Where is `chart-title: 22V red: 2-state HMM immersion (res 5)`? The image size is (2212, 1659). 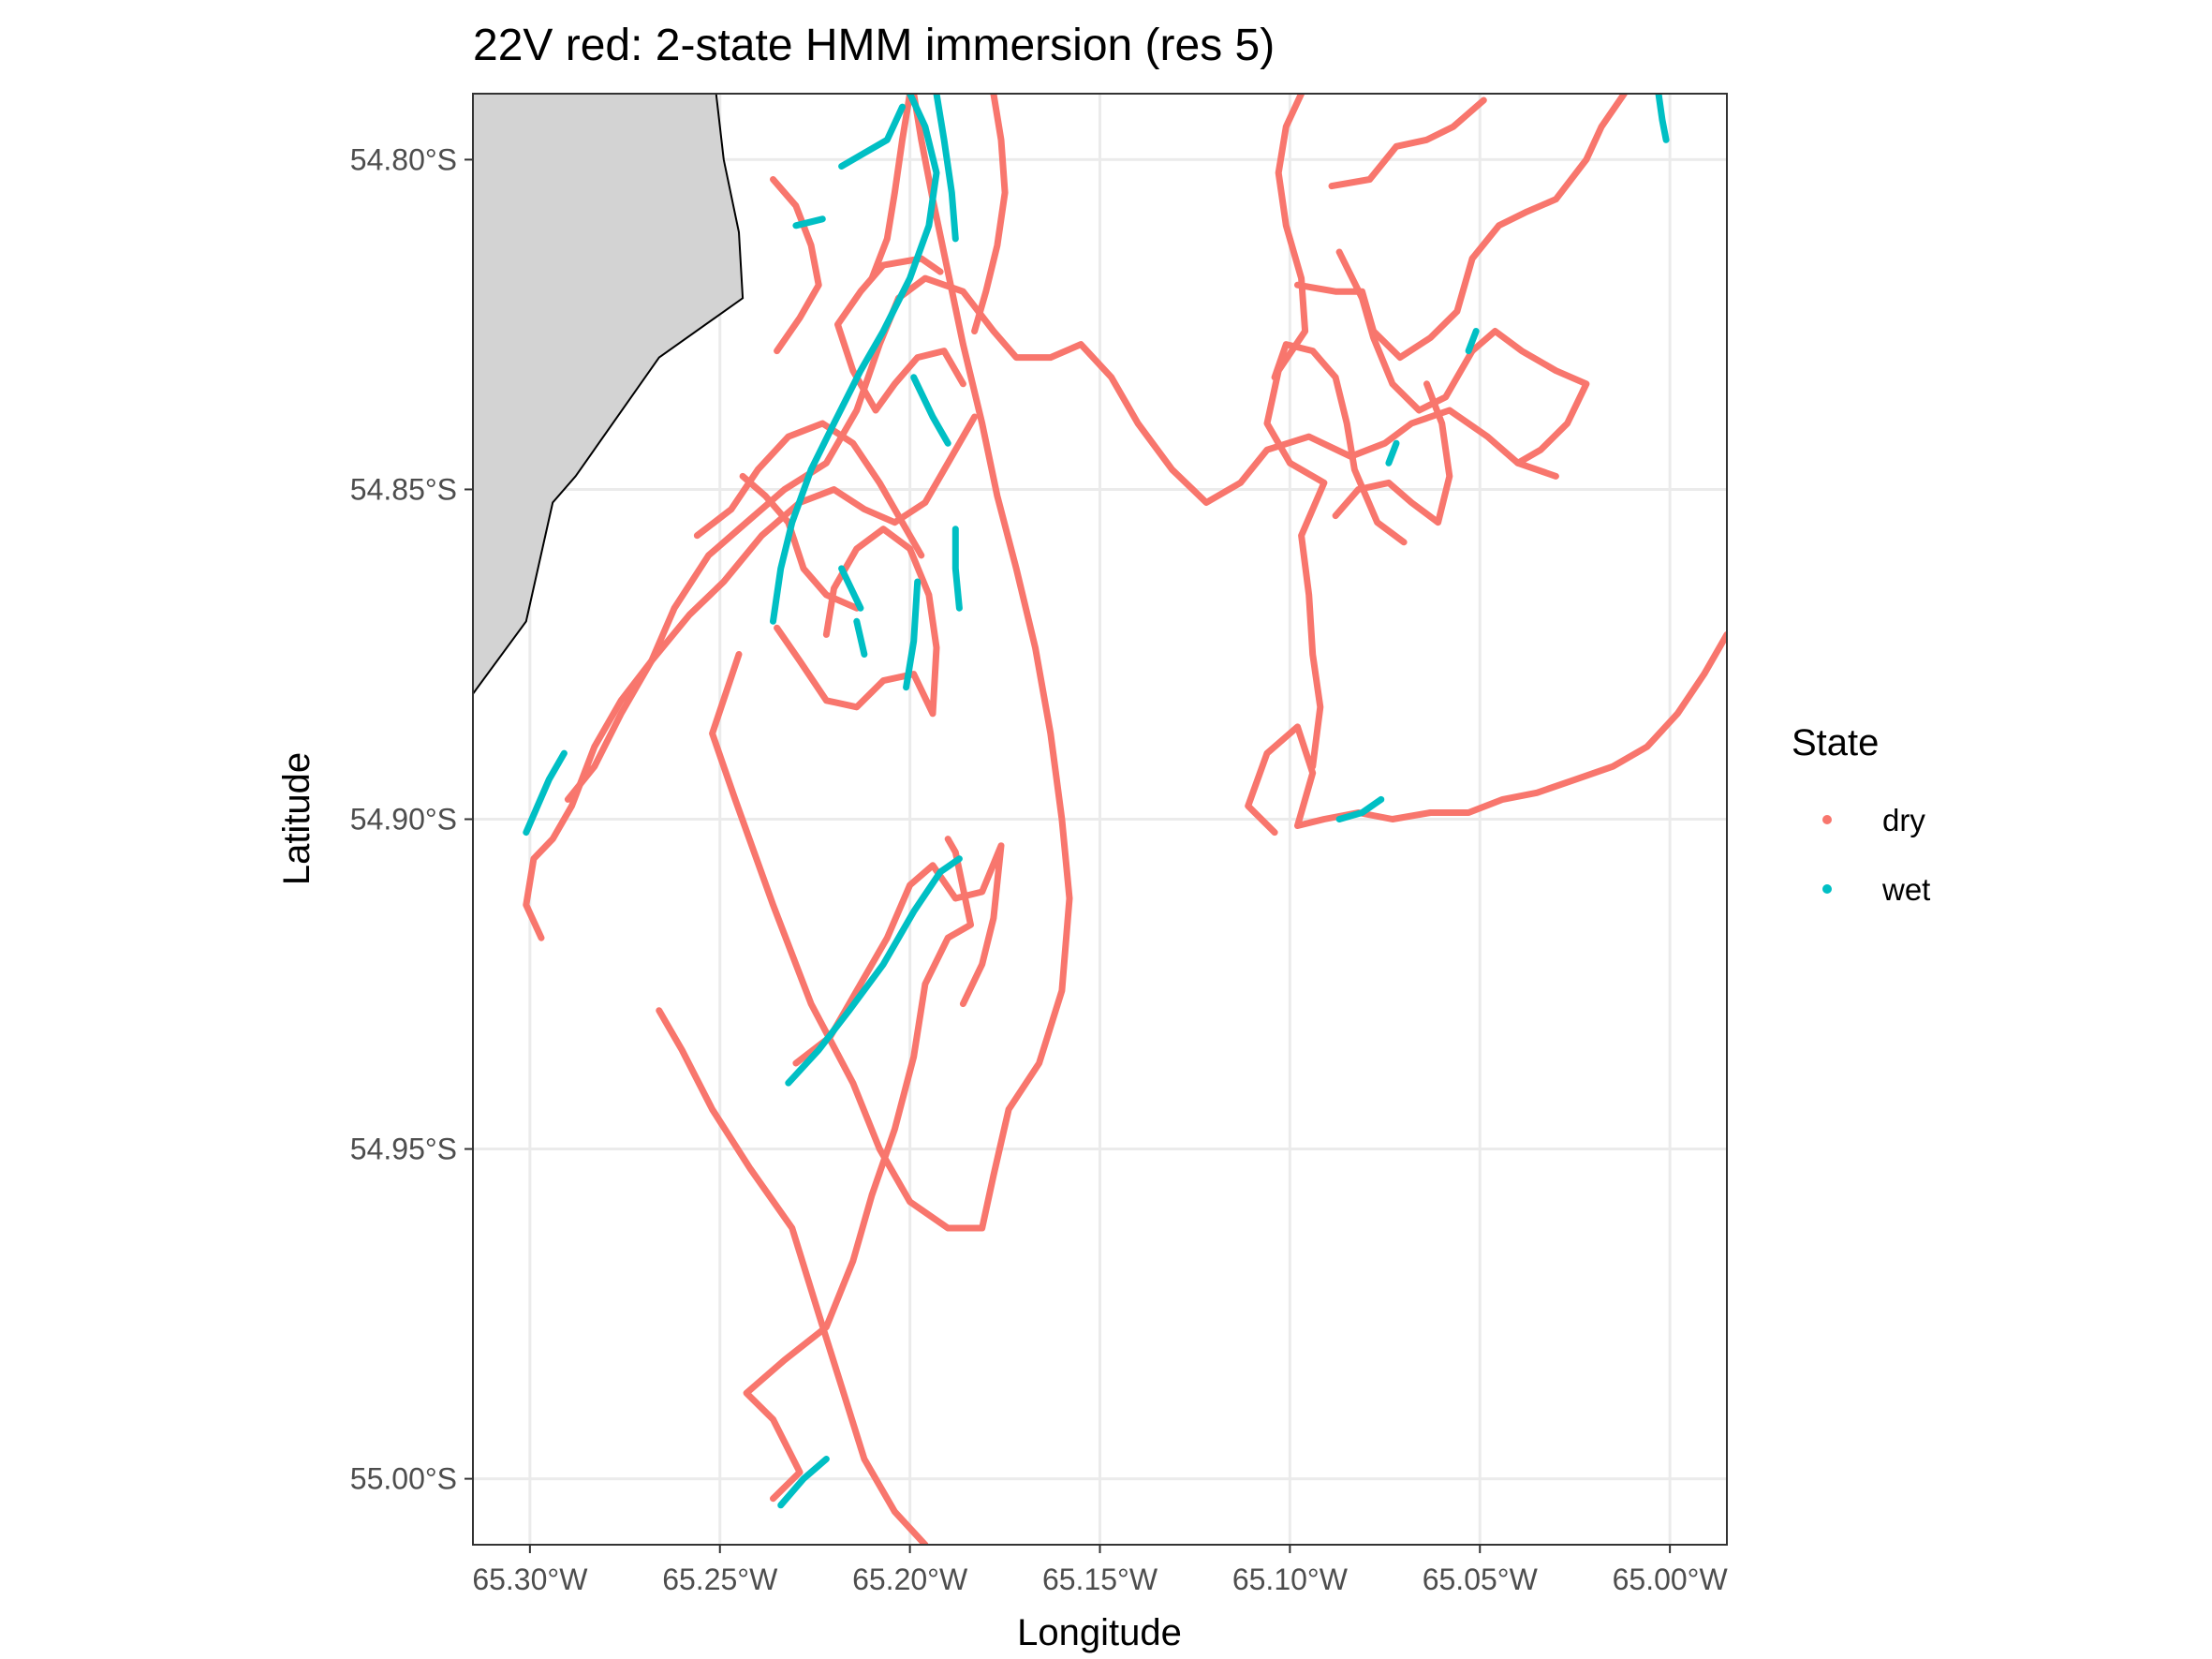 chart-title: 22V red: 2-state HMM immersion (res 5) is located at coordinates (874, 45).